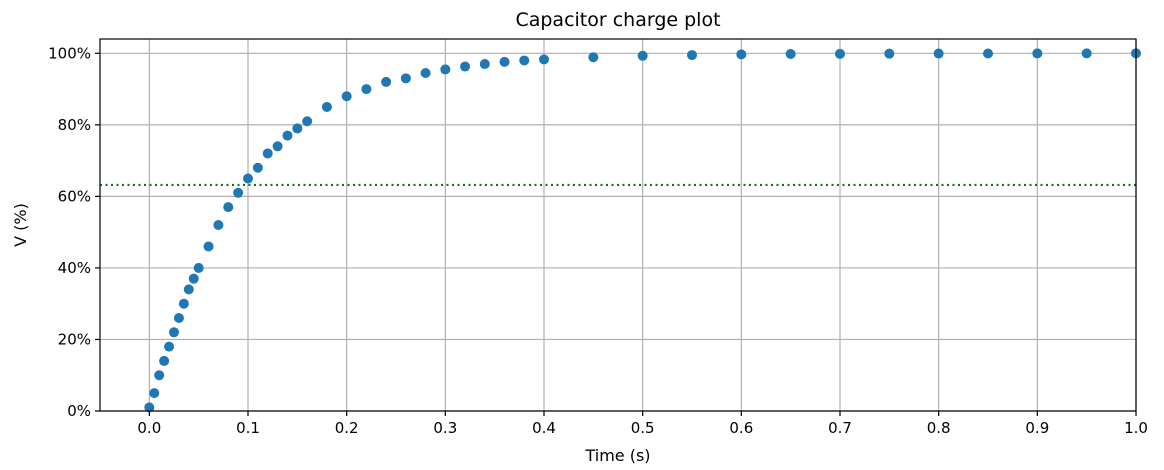  What do you see at coordinates (939, 428) in the screenshot?
I see `x-tick-label: 0.8` at bounding box center [939, 428].